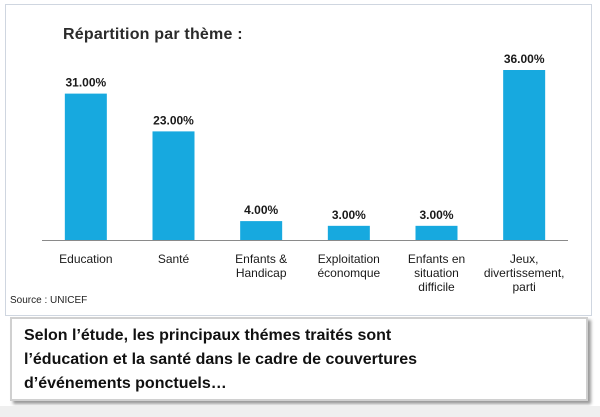 This screenshot has height=417, width=600. I want to click on category-label: situation, so click(436, 273).